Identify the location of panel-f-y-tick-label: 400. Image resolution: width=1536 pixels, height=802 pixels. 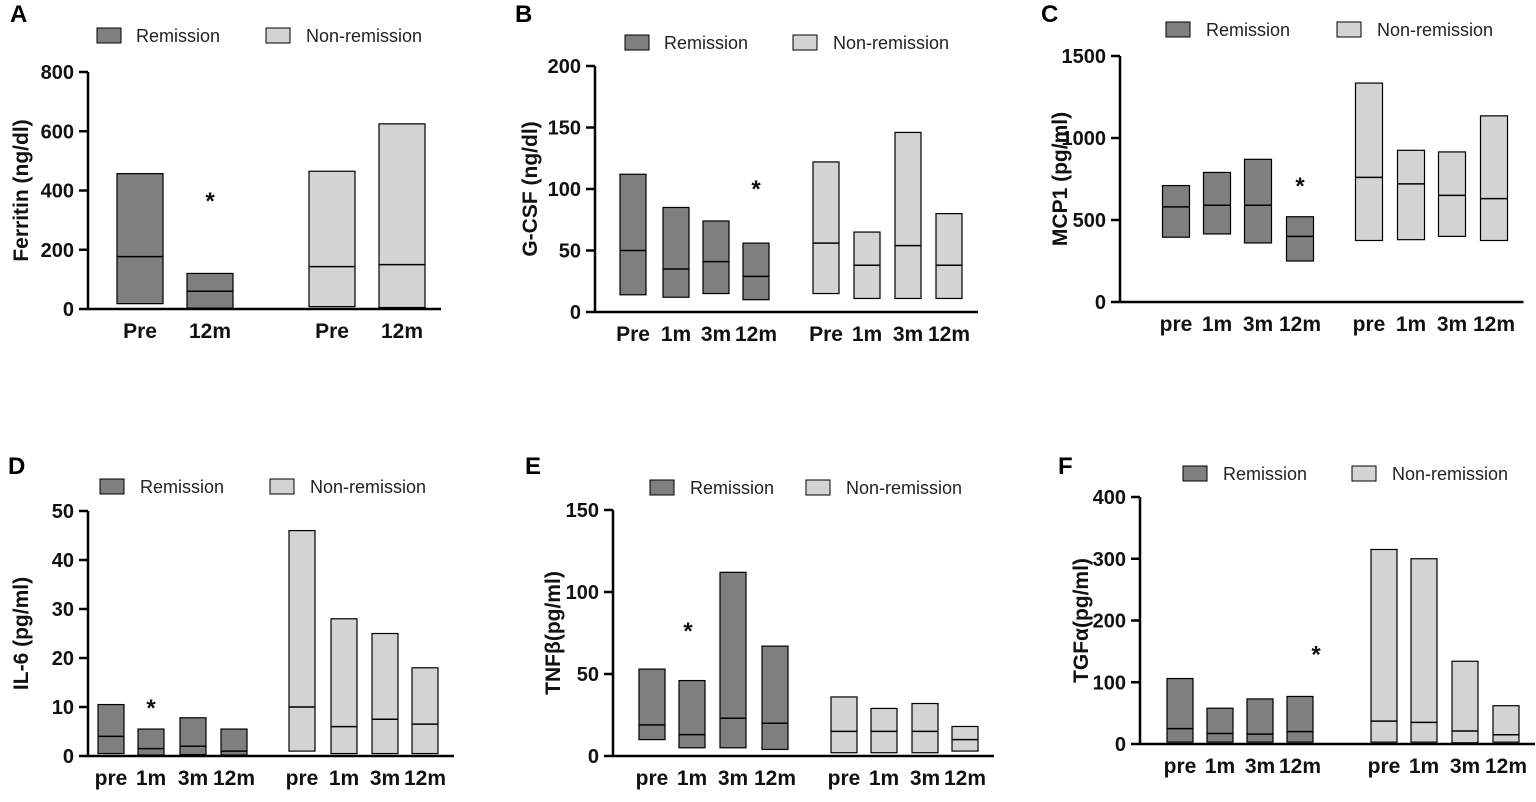
(1109, 498).